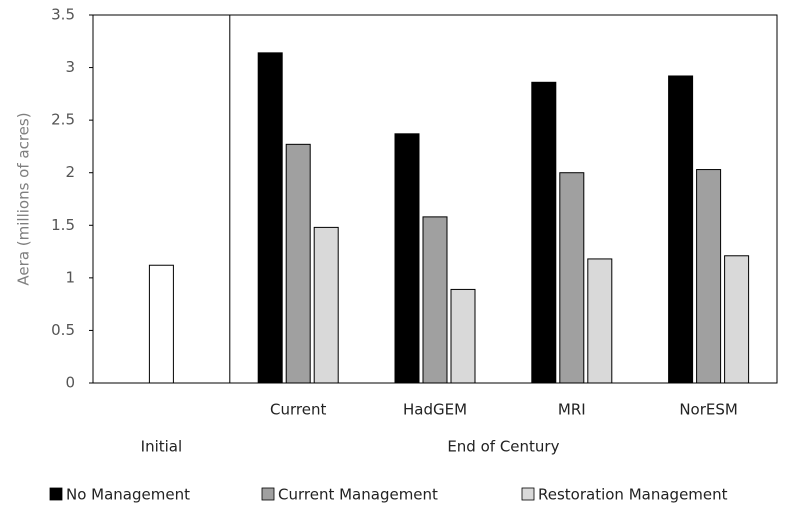 This screenshot has height=509, width=802. Describe the element at coordinates (24, 198) in the screenshot. I see `y-axis-label: Aera (millions of acres)` at that location.